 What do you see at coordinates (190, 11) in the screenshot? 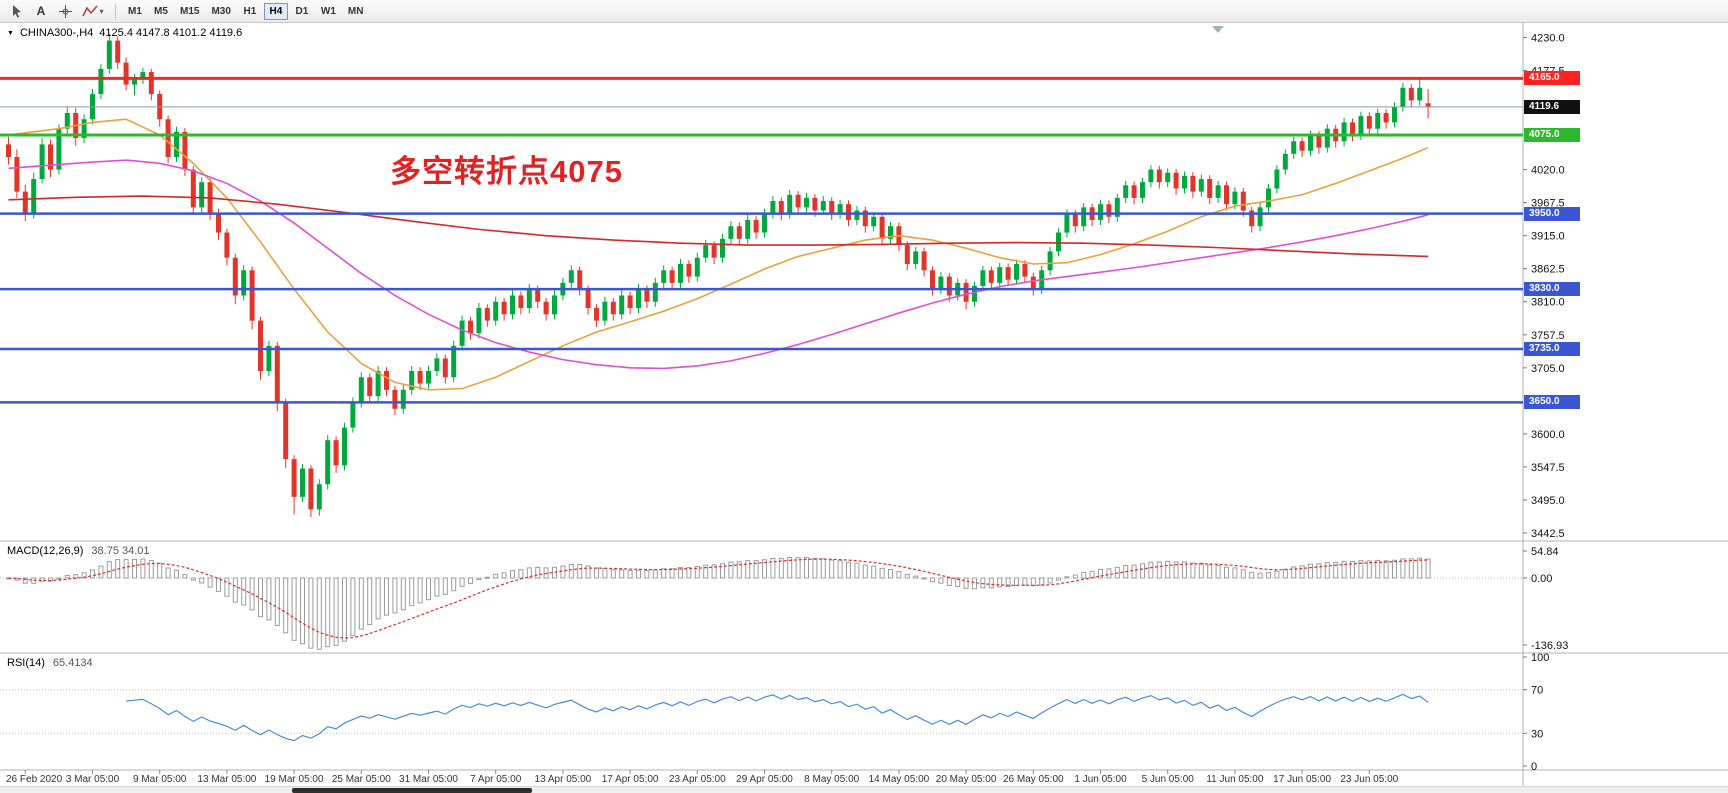
I see `timeframe-button-m15: M15` at bounding box center [190, 11].